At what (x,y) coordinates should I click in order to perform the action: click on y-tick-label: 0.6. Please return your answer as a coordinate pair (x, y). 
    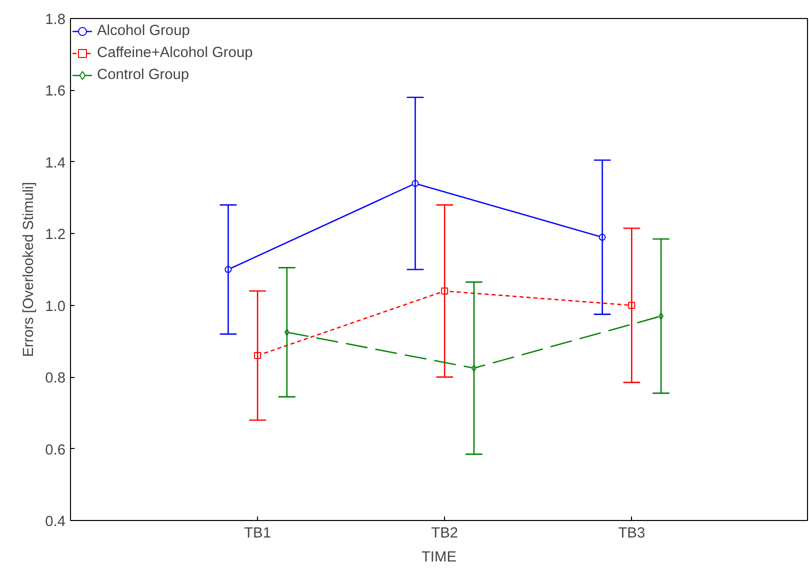
    Looking at the image, I should click on (55, 450).